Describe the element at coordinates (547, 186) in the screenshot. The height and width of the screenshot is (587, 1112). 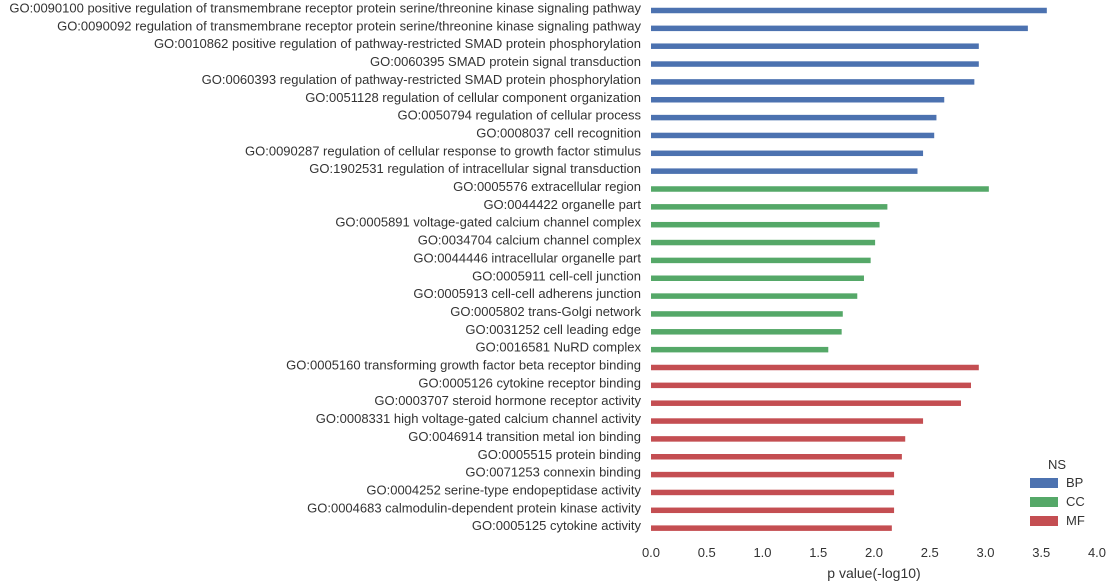
I see `category-label: GO:0005576 extracellular region` at that location.